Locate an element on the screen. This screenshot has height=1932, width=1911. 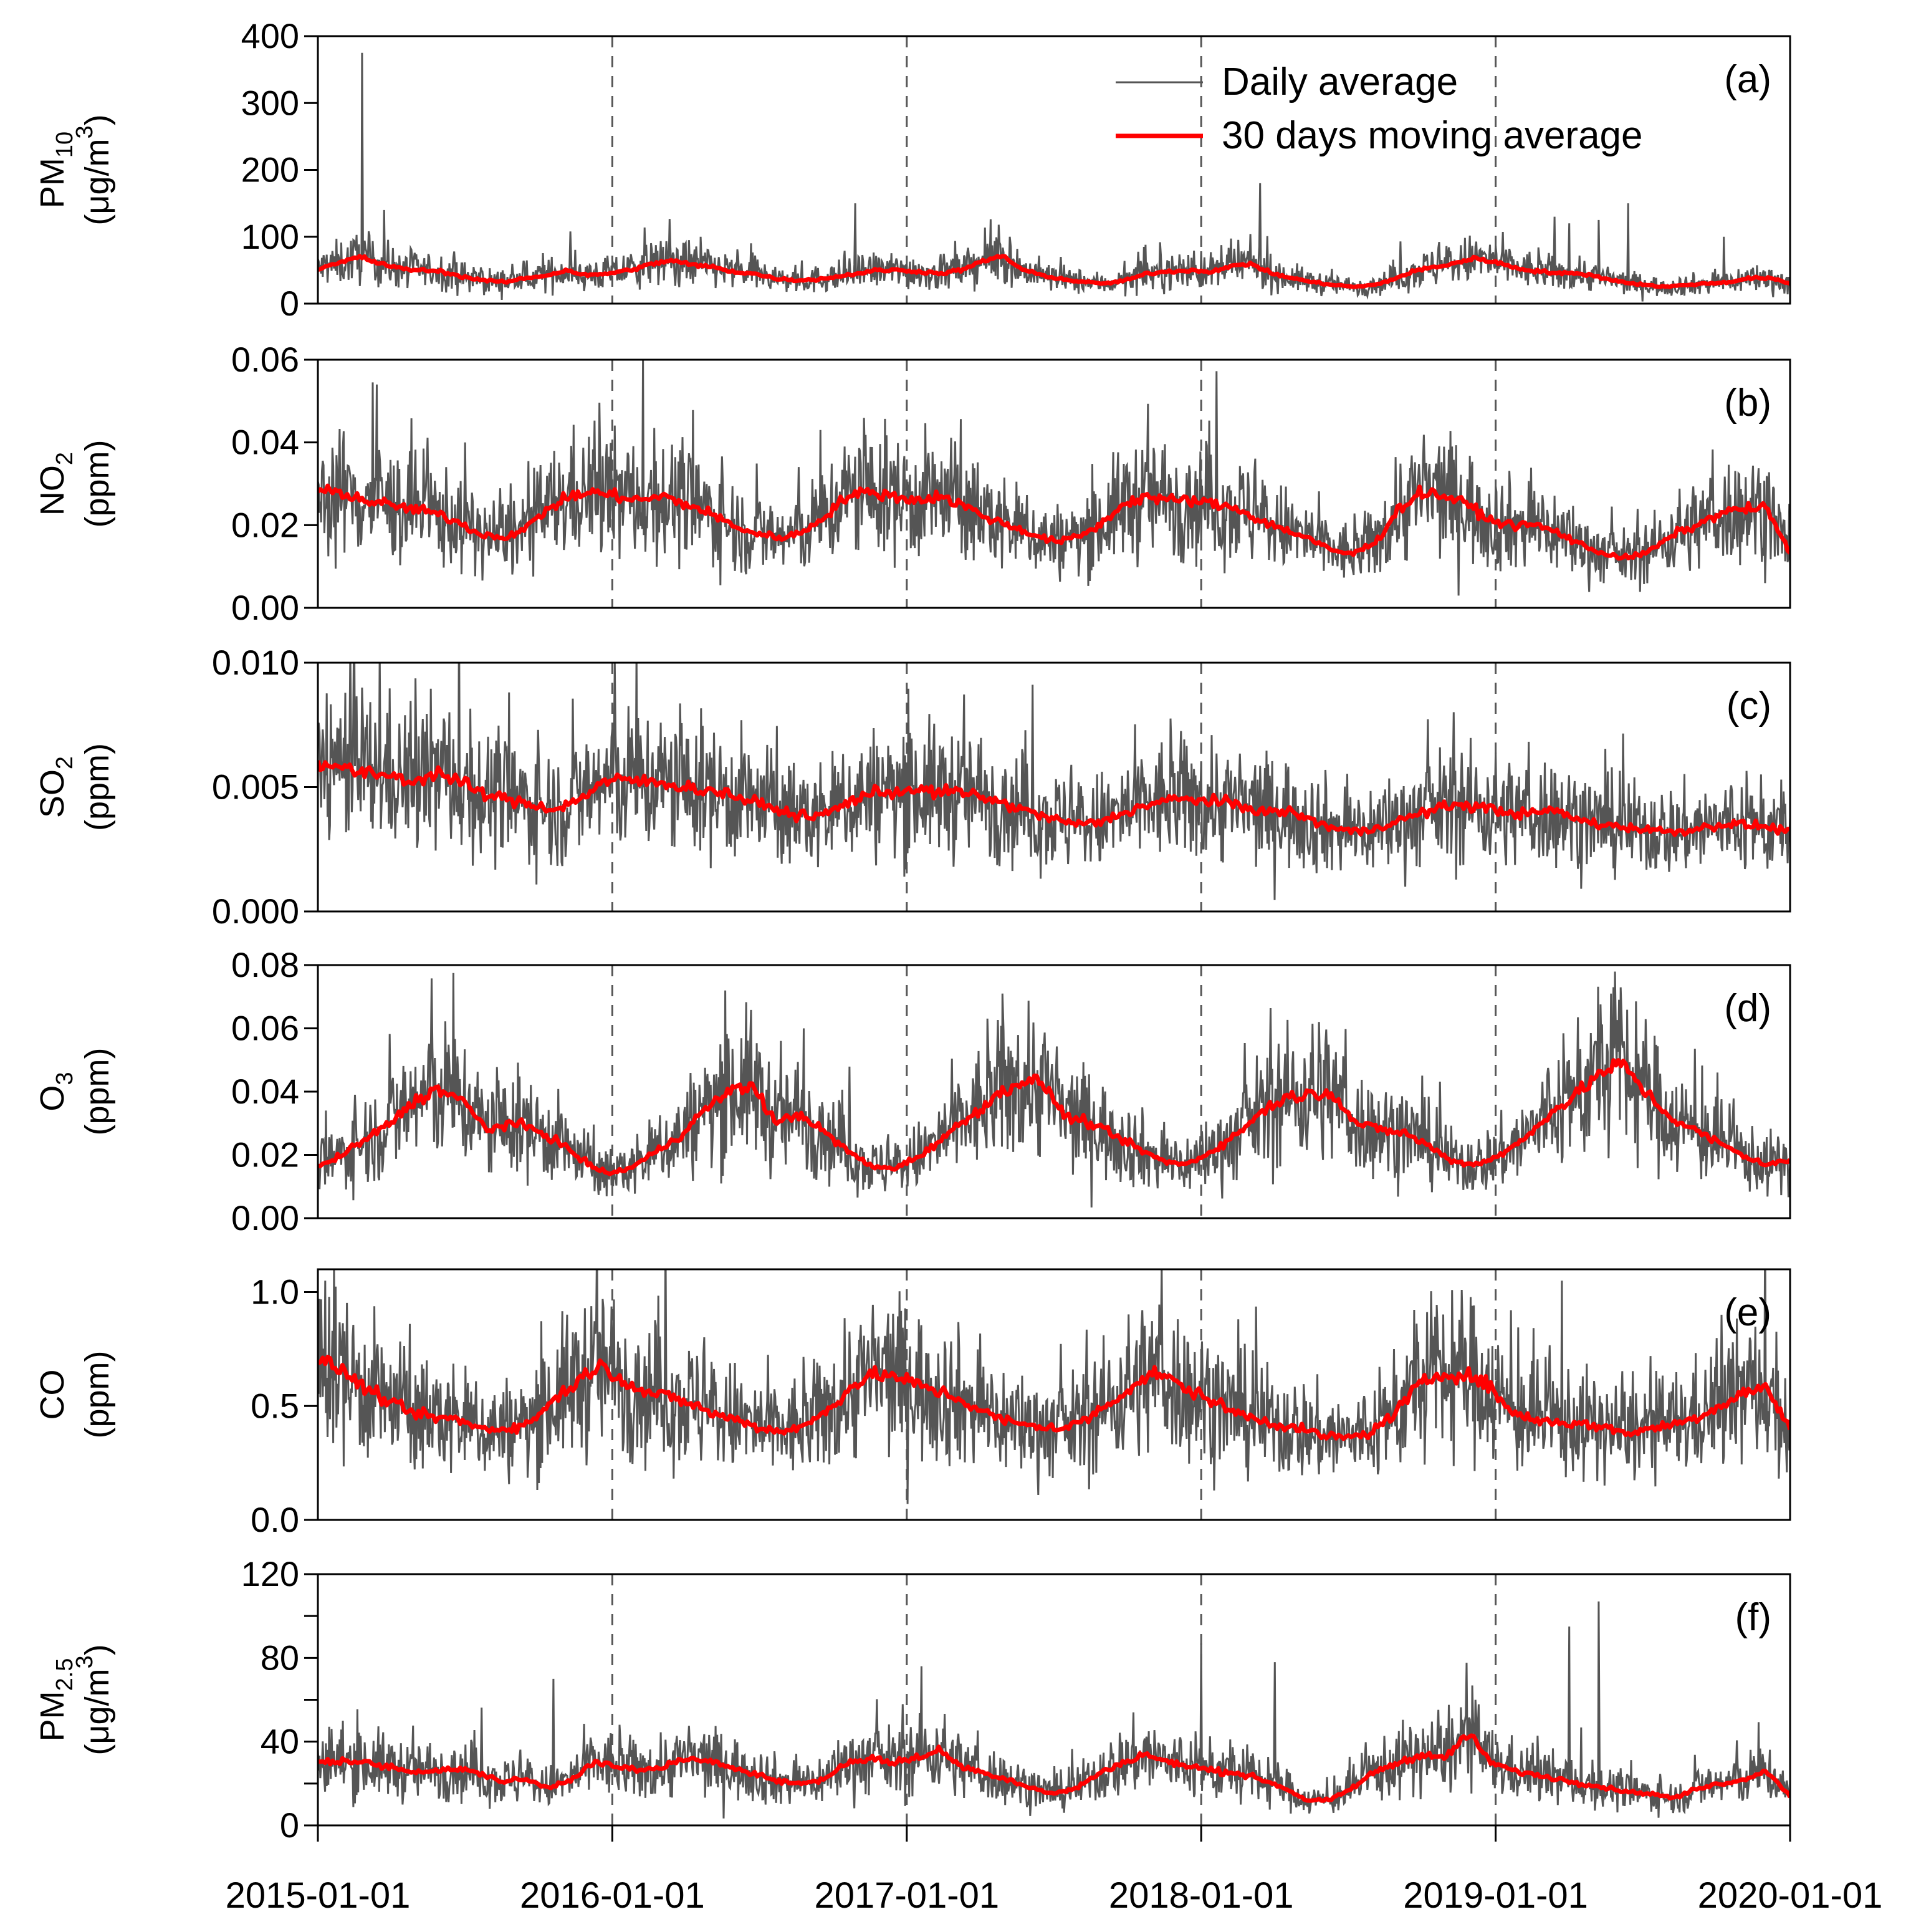
y-tick-label: 100 is located at coordinates (270, 236).